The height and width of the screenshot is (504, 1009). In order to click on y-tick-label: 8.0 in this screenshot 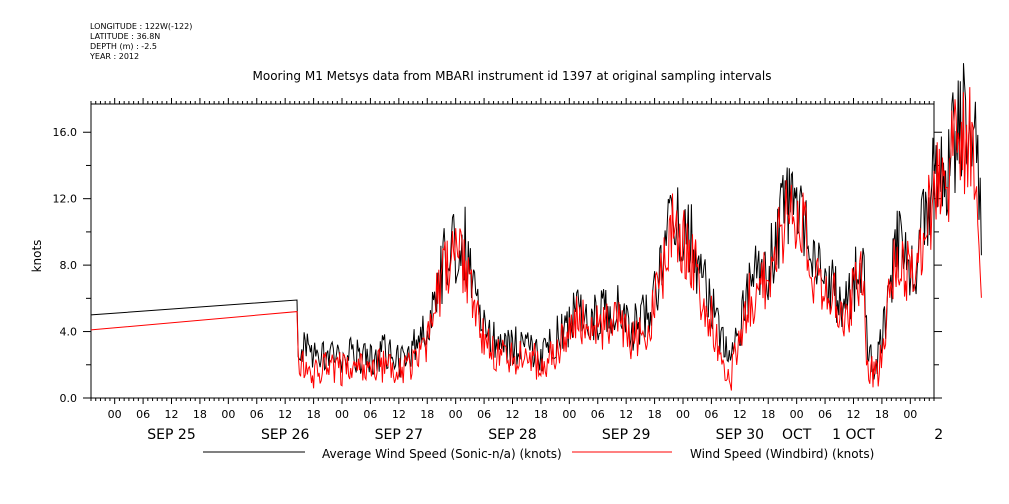, I will do `click(69, 265)`.